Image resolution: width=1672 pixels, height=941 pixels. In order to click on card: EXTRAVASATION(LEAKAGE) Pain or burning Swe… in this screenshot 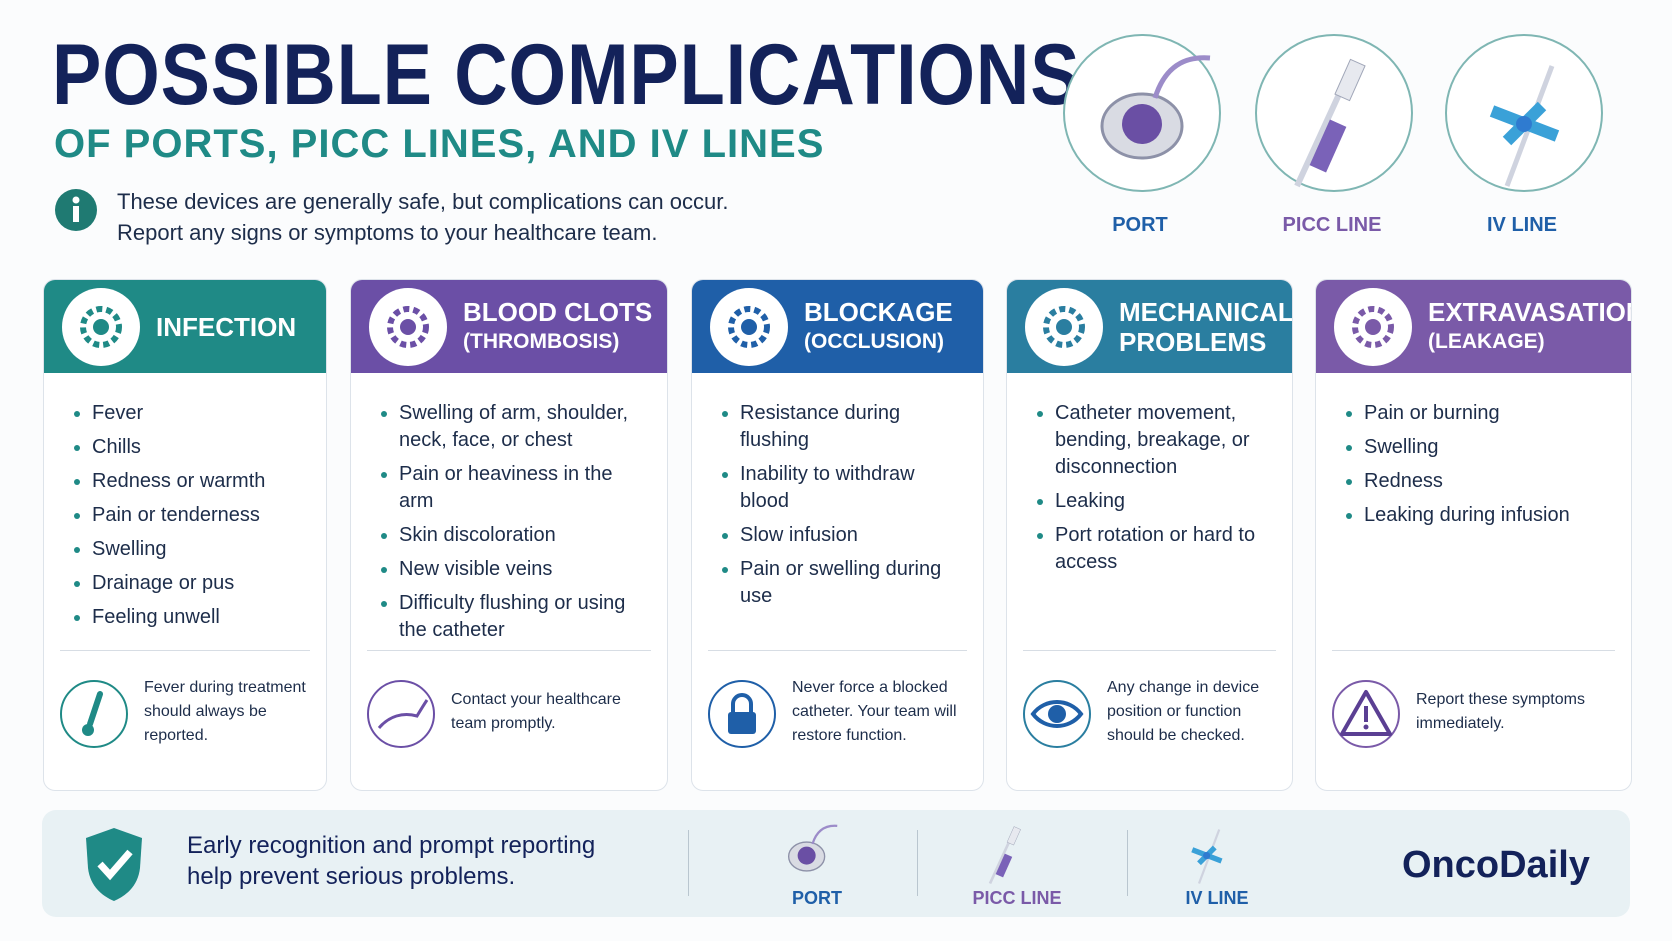, I will do `click(1473, 535)`.